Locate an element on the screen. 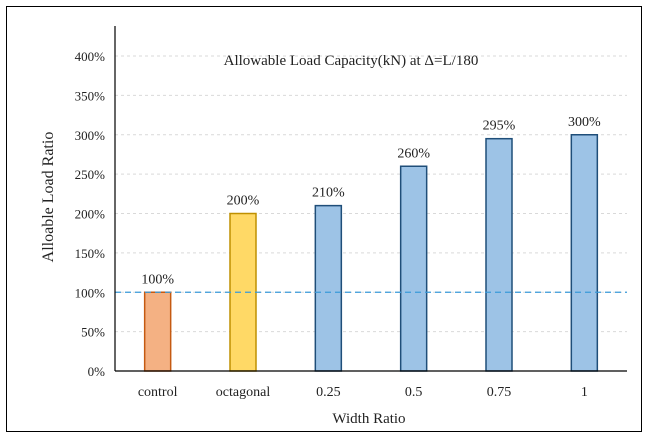 Image resolution: width=649 pixels, height=438 pixels. bar-octagonal is located at coordinates (243, 292).